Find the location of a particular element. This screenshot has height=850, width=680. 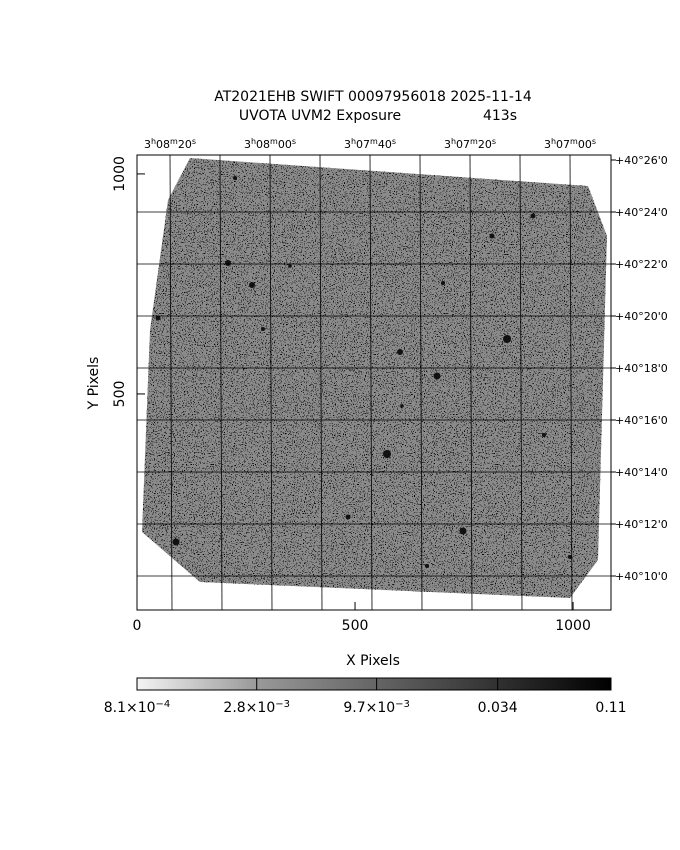

dec-label: +40°12'0 is located at coordinates (641, 524).